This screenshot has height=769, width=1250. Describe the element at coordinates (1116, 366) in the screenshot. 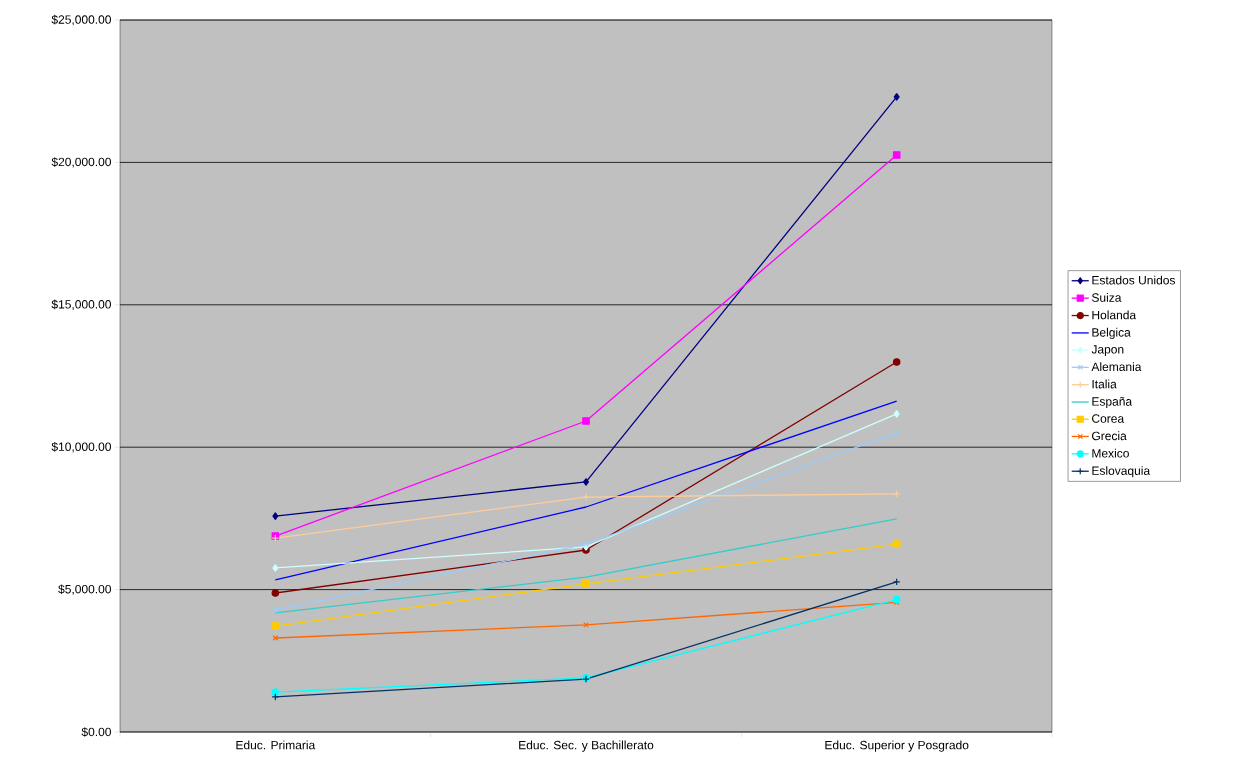

I see `legend-label: Alemania` at that location.